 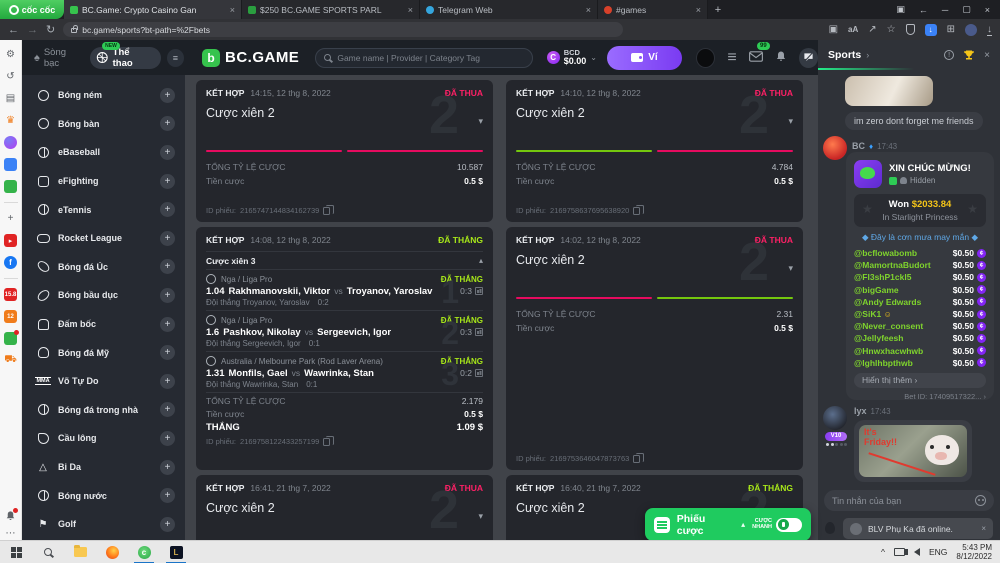 I want to click on sale-badge-icon: 15.8, so click(x=10, y=294).